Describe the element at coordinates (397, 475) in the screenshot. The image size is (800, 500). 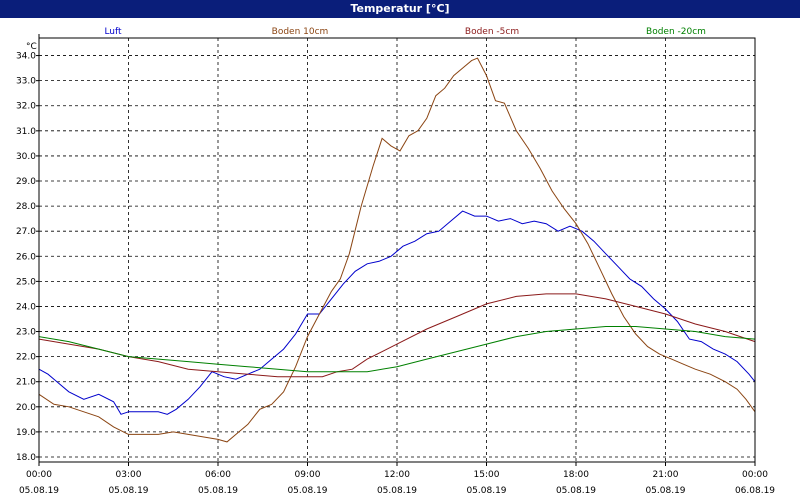
I see `x-tick-time-label: 12:00` at that location.